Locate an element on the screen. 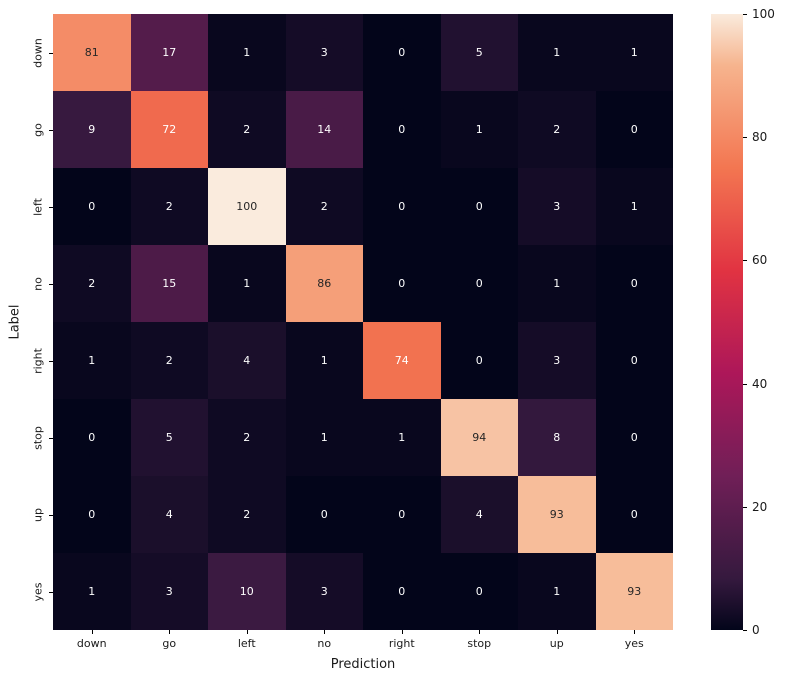  heatmap-cell-up-right: 0 is located at coordinates (402, 514).